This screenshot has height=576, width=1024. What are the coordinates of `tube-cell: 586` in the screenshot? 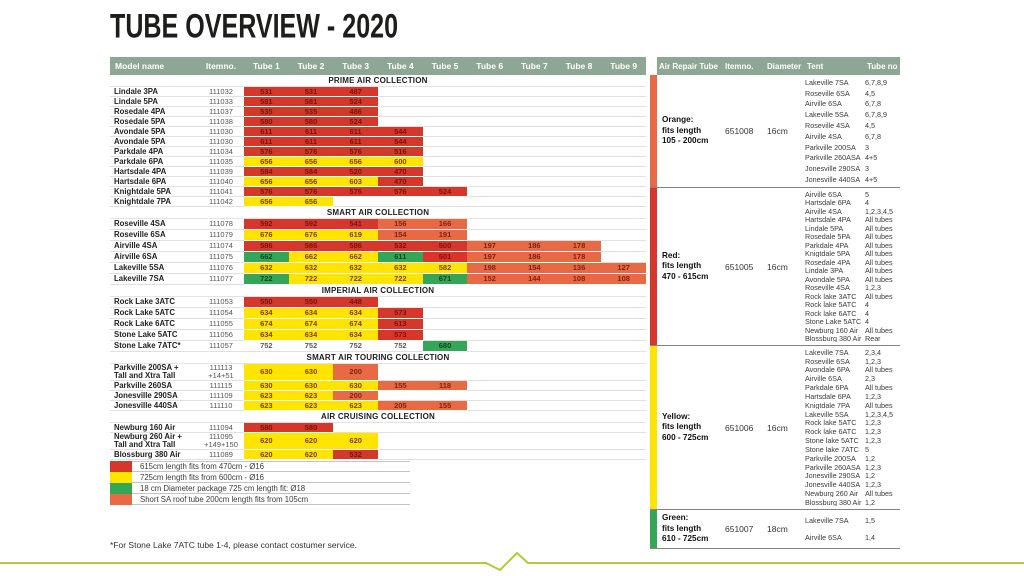 It's located at (266, 246).